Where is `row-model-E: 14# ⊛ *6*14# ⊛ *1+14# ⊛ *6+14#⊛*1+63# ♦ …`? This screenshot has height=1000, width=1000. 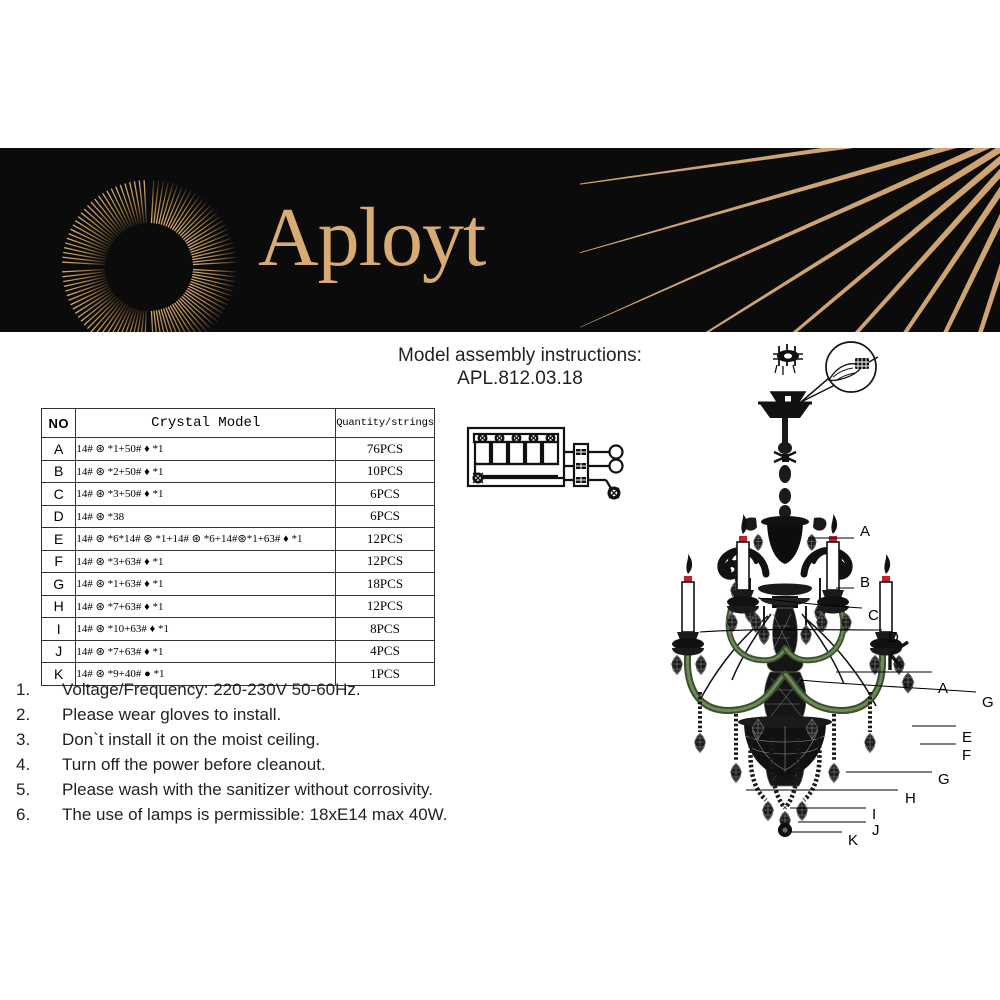 row-model-E: 14# ⊛ *6*14# ⊛ *1+14# ⊛ *6+14#⊛*1+63# ♦ … is located at coordinates (205, 539).